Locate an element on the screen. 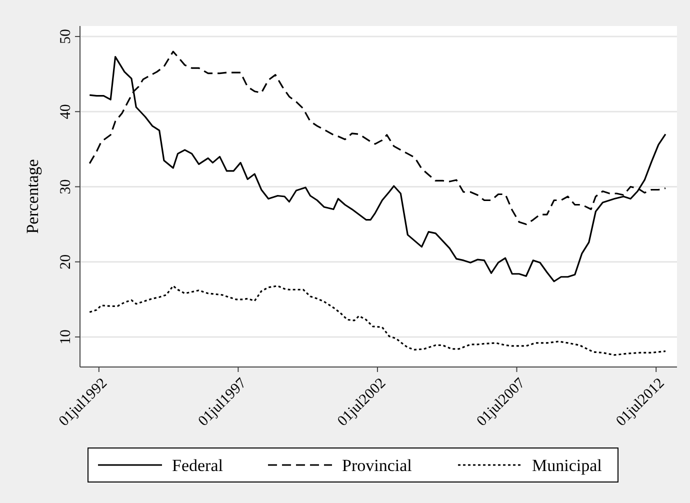  line-series is located at coordinates (377, 320).